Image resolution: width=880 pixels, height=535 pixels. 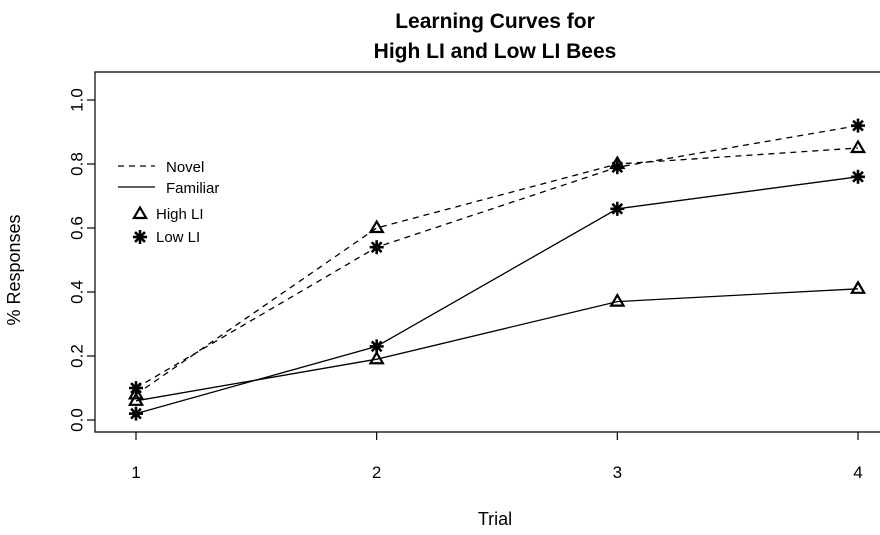 What do you see at coordinates (185, 167) in the screenshot?
I see `legend-label: Novel` at bounding box center [185, 167].